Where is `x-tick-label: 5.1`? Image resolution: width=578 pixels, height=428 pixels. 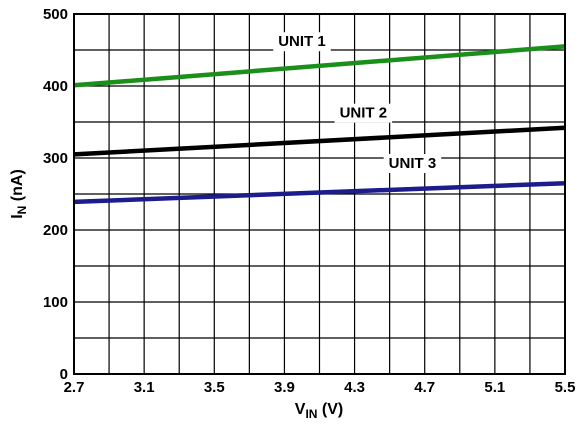 x-tick-label: 5.1 is located at coordinates (494, 387).